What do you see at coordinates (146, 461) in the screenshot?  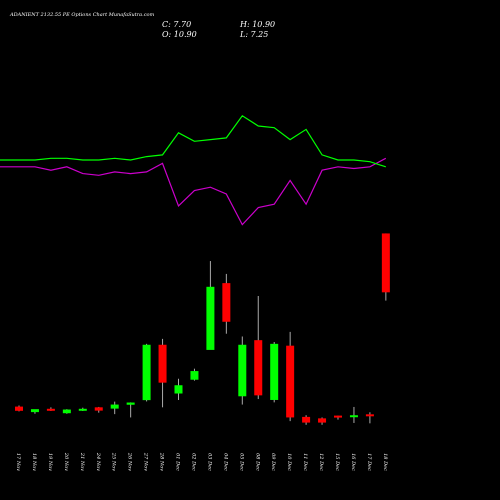 I see `x-tick-label: 27 Nov` at bounding box center [146, 461].